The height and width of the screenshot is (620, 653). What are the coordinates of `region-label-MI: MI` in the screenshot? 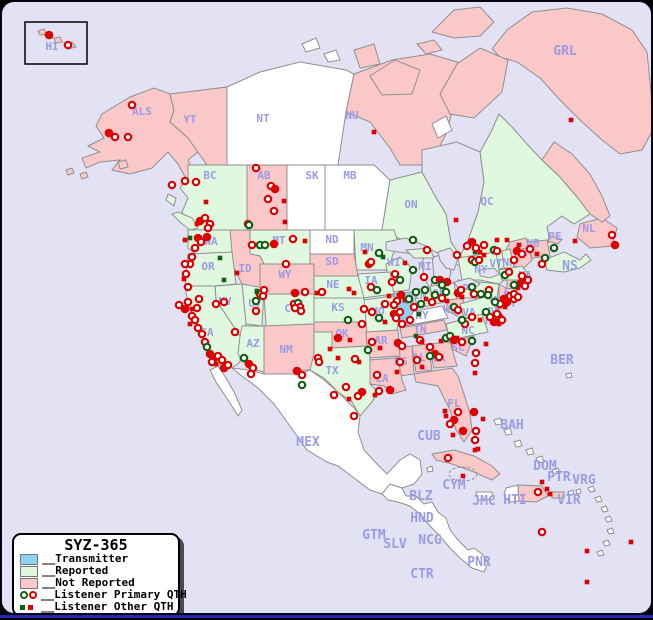 It's located at (424, 266).